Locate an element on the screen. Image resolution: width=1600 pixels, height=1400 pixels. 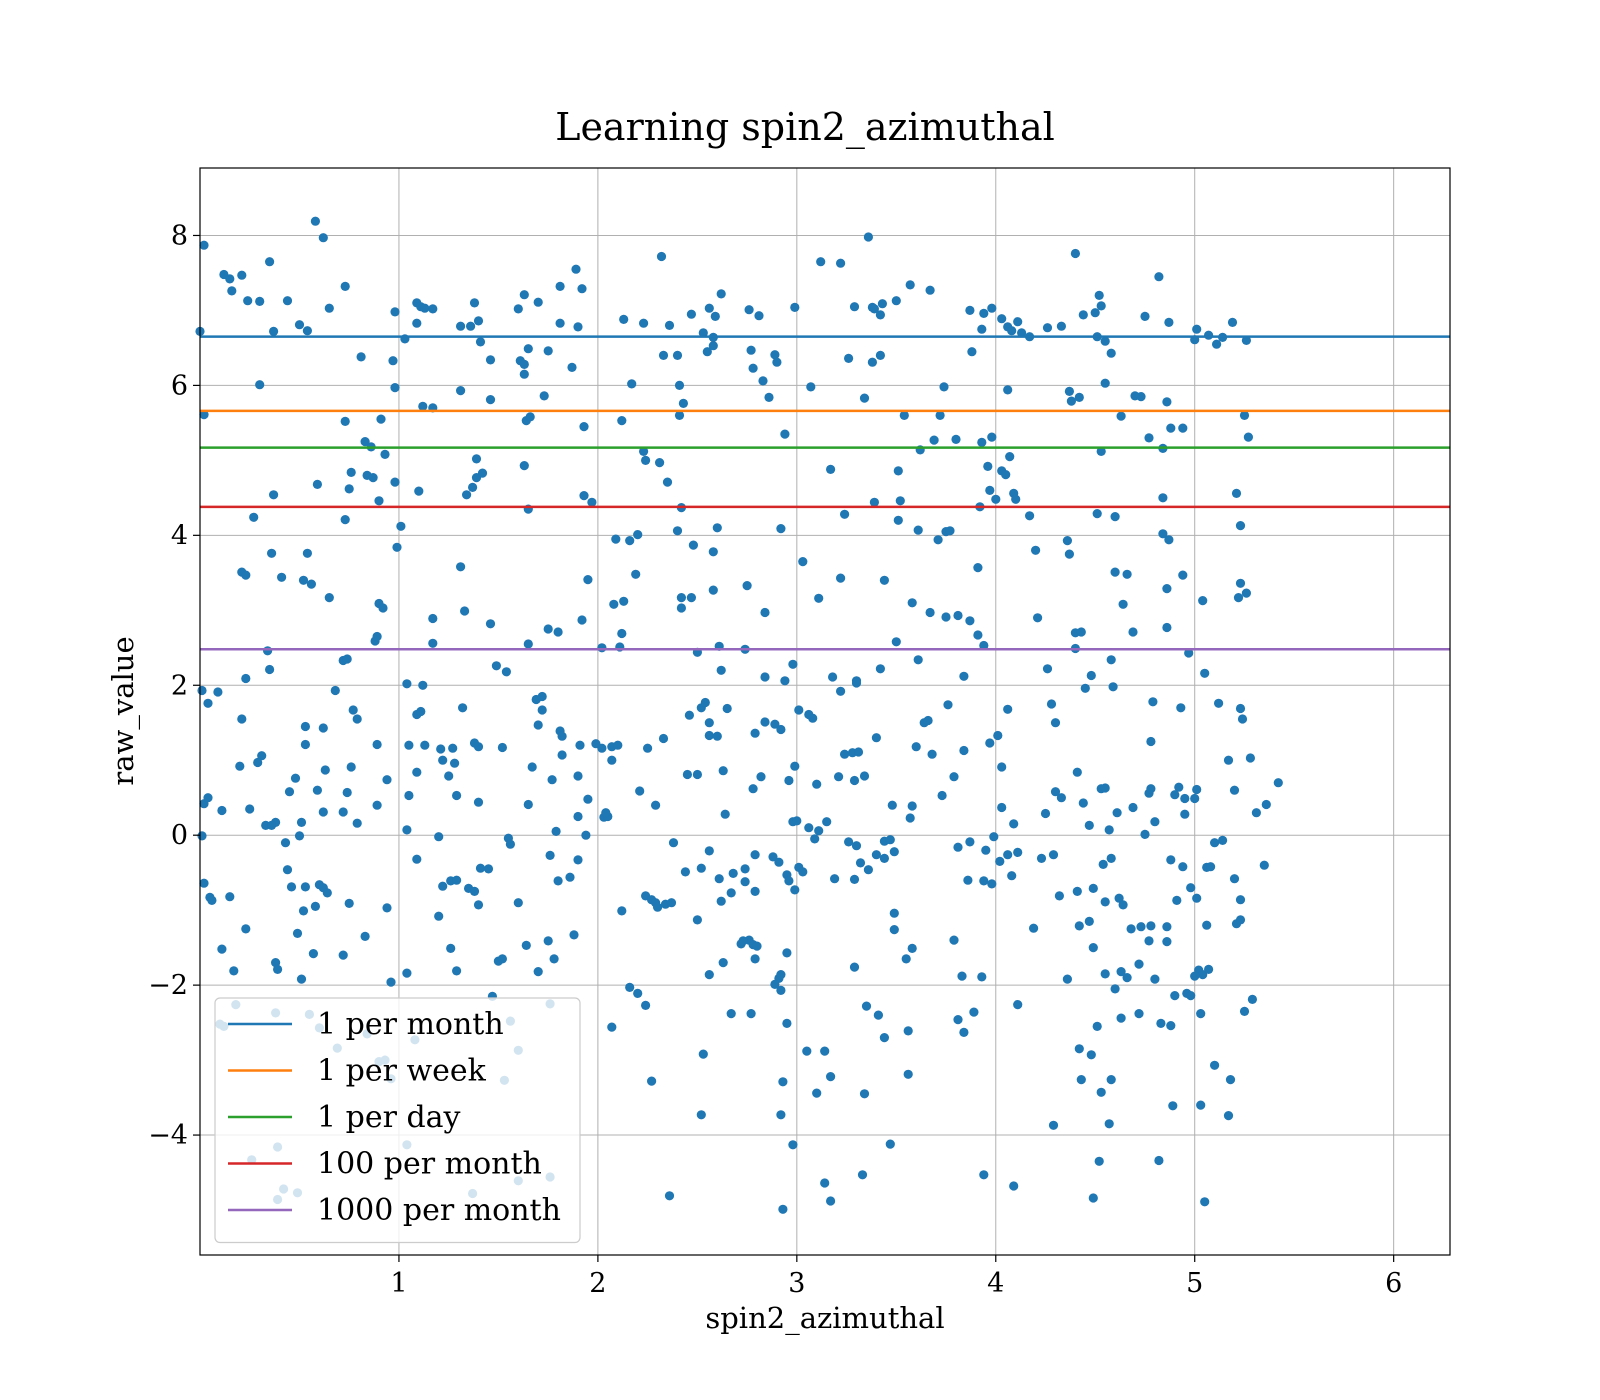
x-tick-label: 3 is located at coordinates (796, 1283).